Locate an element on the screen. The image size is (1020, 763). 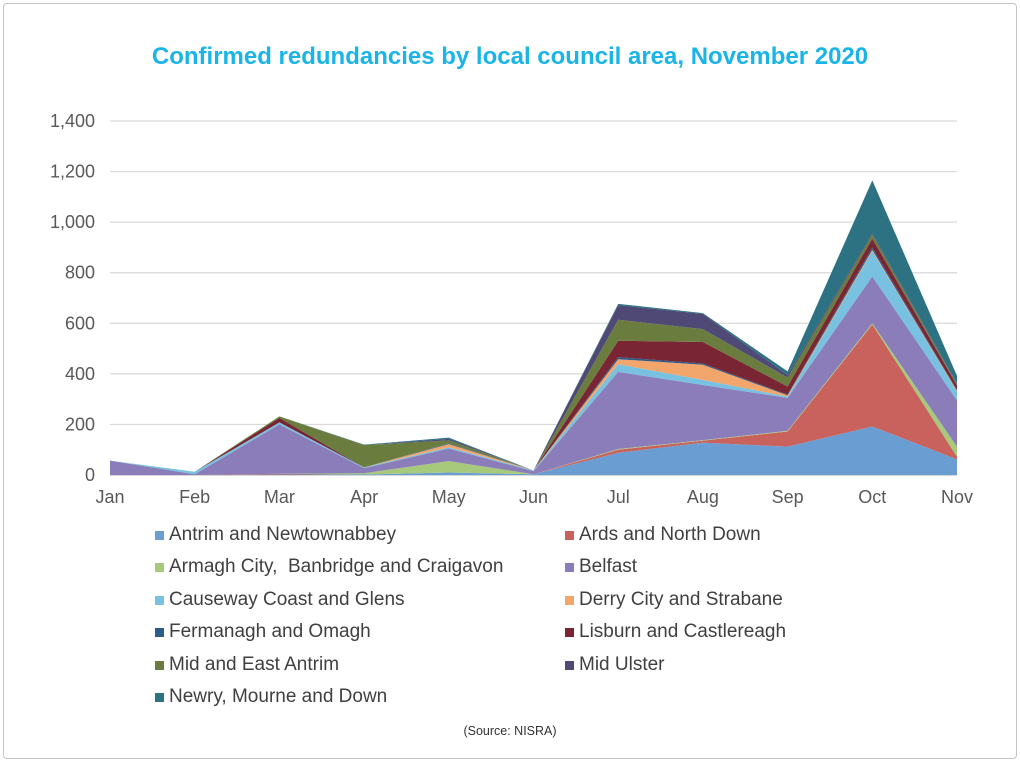
x-tick-label: May is located at coordinates (449, 497).